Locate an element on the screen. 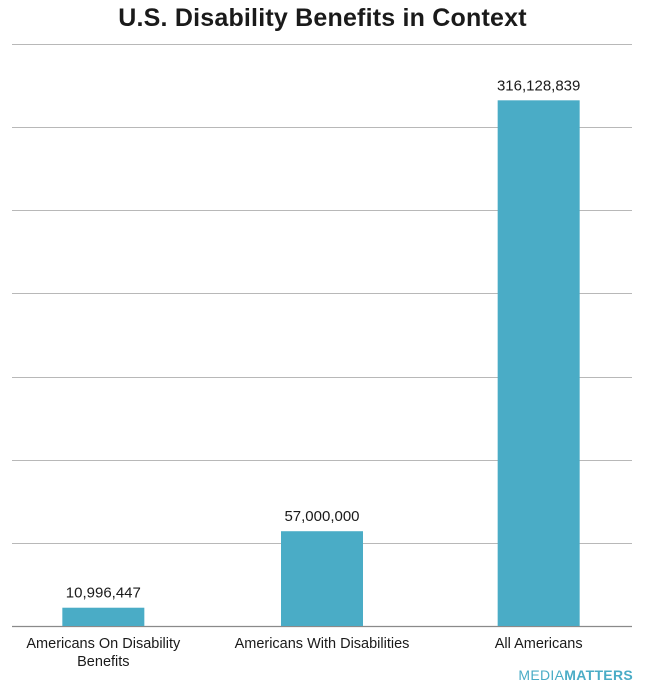 The height and width of the screenshot is (691, 645). category-label-line: Americans With Disabilities is located at coordinates (322, 644).